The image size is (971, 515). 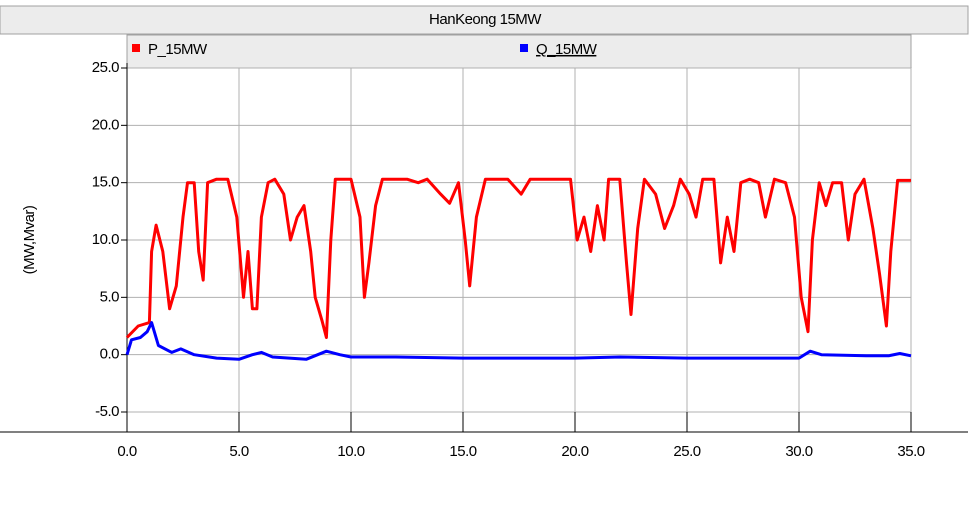 I want to click on y-axis-label: (MW,Mvar), so click(x=29, y=239).